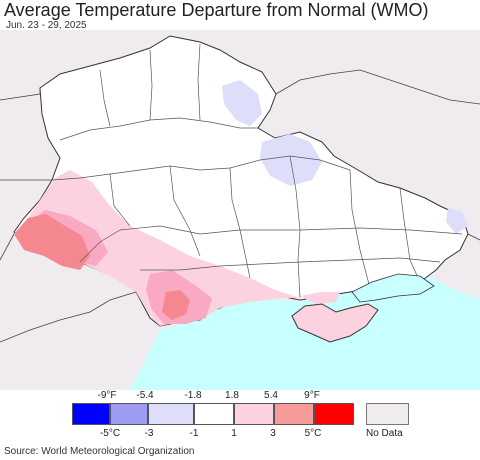  What do you see at coordinates (193, 395) in the screenshot?
I see `legend-f-label-3: -1.8` at bounding box center [193, 395].